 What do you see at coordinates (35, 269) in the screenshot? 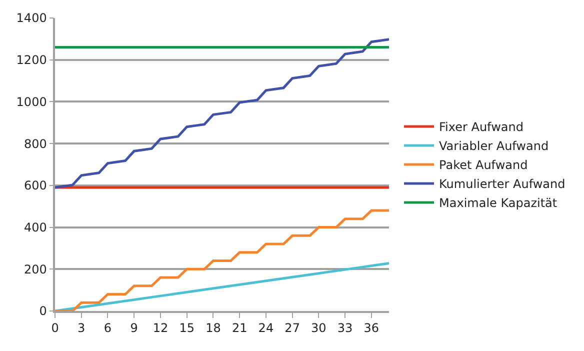
I see `y-tick-label: 200` at bounding box center [35, 269].